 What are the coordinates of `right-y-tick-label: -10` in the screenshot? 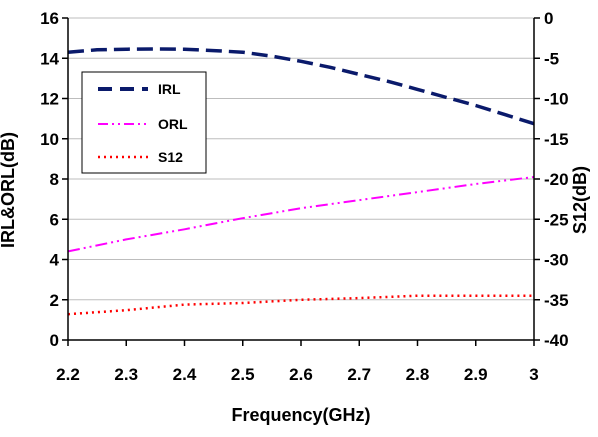 It's located at (556, 99).